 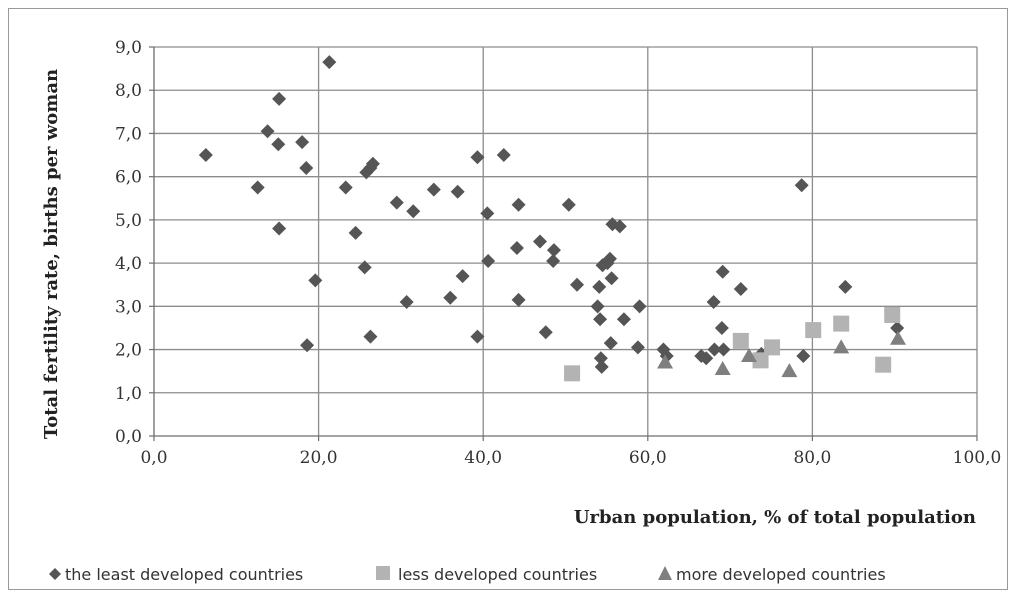 What do you see at coordinates (128, 242) in the screenshot?
I see `y-tick-labels: 0,0 1,0 2,0 3,0 4,0 5,0 6,0 7,0 8,0 9,0` at bounding box center [128, 242].